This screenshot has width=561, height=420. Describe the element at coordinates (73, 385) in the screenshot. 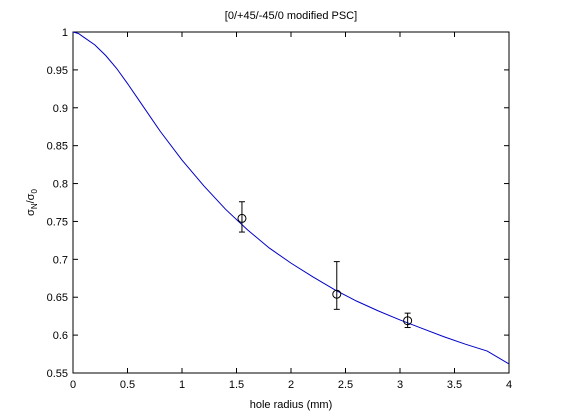

I see `x-tick-label: 0` at that location.